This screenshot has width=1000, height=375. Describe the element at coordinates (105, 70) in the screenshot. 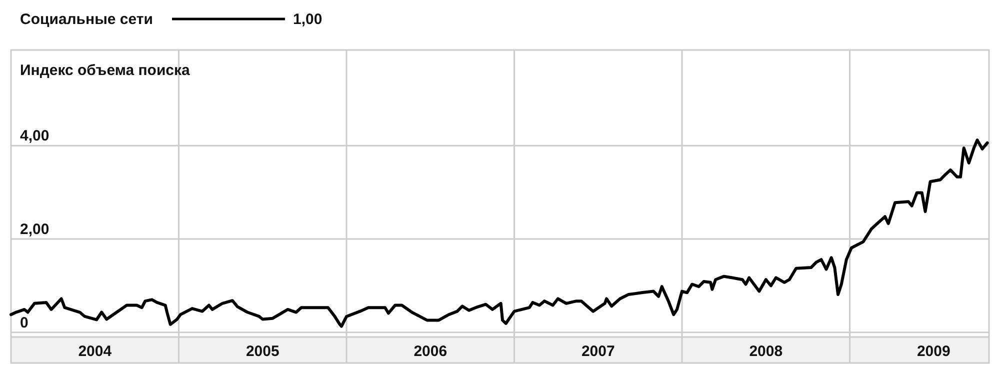

I see `y-axis-title: Индекс объема поиска` at that location.